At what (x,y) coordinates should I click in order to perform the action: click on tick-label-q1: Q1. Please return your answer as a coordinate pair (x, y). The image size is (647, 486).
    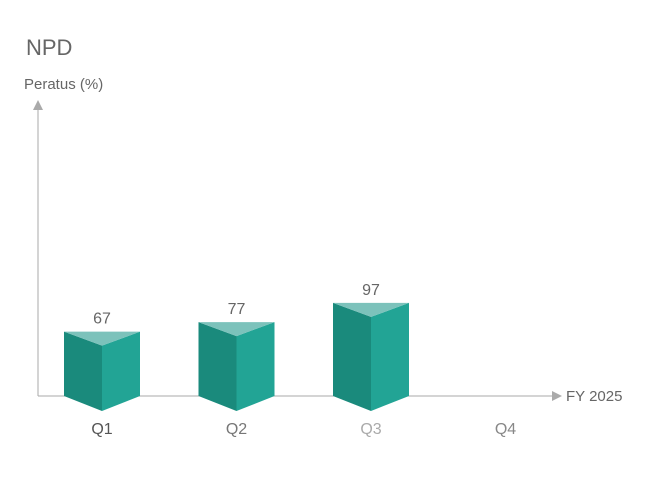
    Looking at the image, I should click on (101, 429).